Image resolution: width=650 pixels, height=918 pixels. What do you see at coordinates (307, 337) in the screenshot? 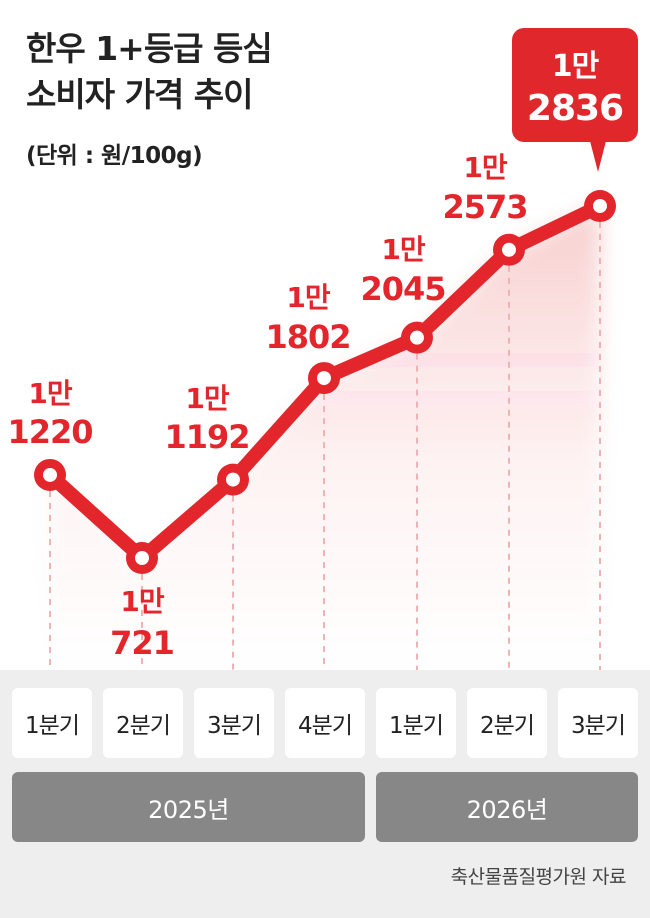
I see `data-label-value-4: 1802` at bounding box center [307, 337].